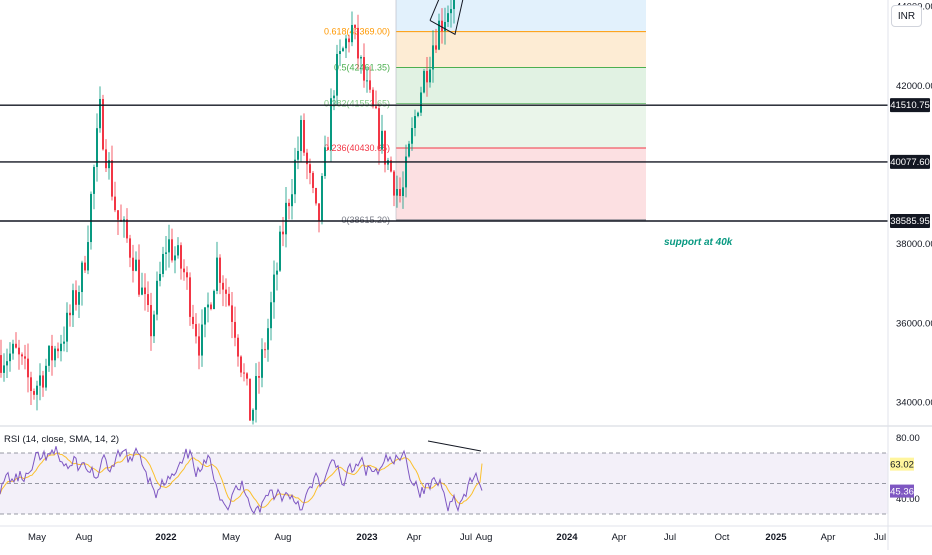  What do you see at coordinates (902, 491) in the screenshot?
I see `rsi-value-tag` at bounding box center [902, 491].